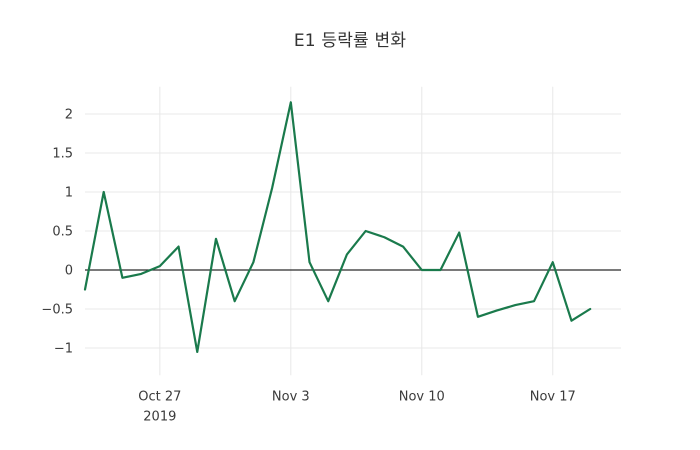  I want to click on x-tick-sublabel: 2019, so click(159, 416).